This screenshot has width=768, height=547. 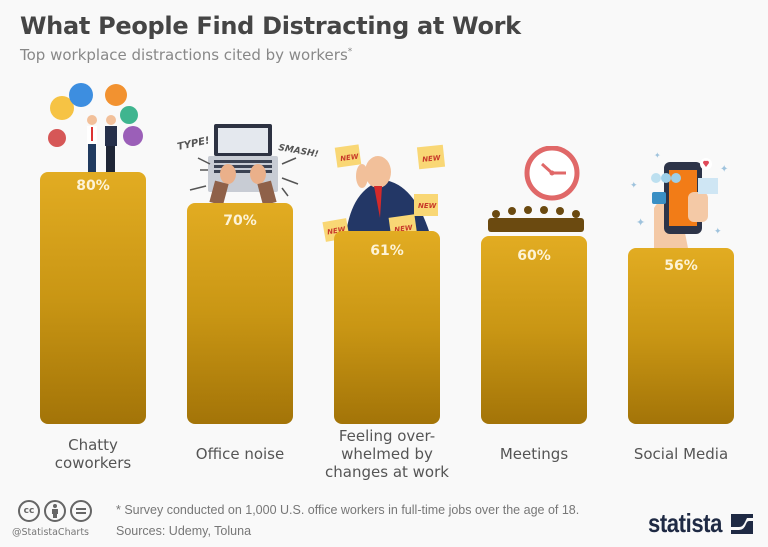 What do you see at coordinates (742, 523) in the screenshot?
I see `statista-logo-icon` at bounding box center [742, 523].